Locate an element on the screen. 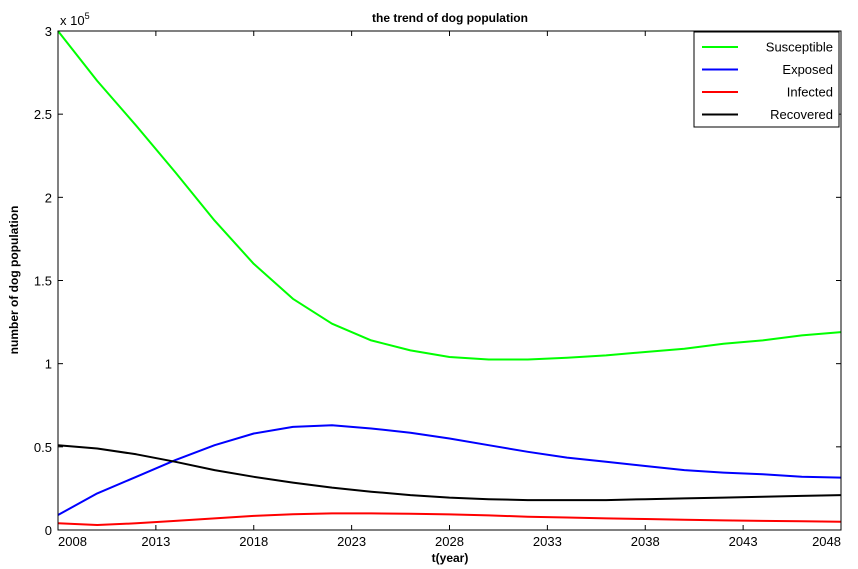  series-line-recovered is located at coordinates (449, 473).